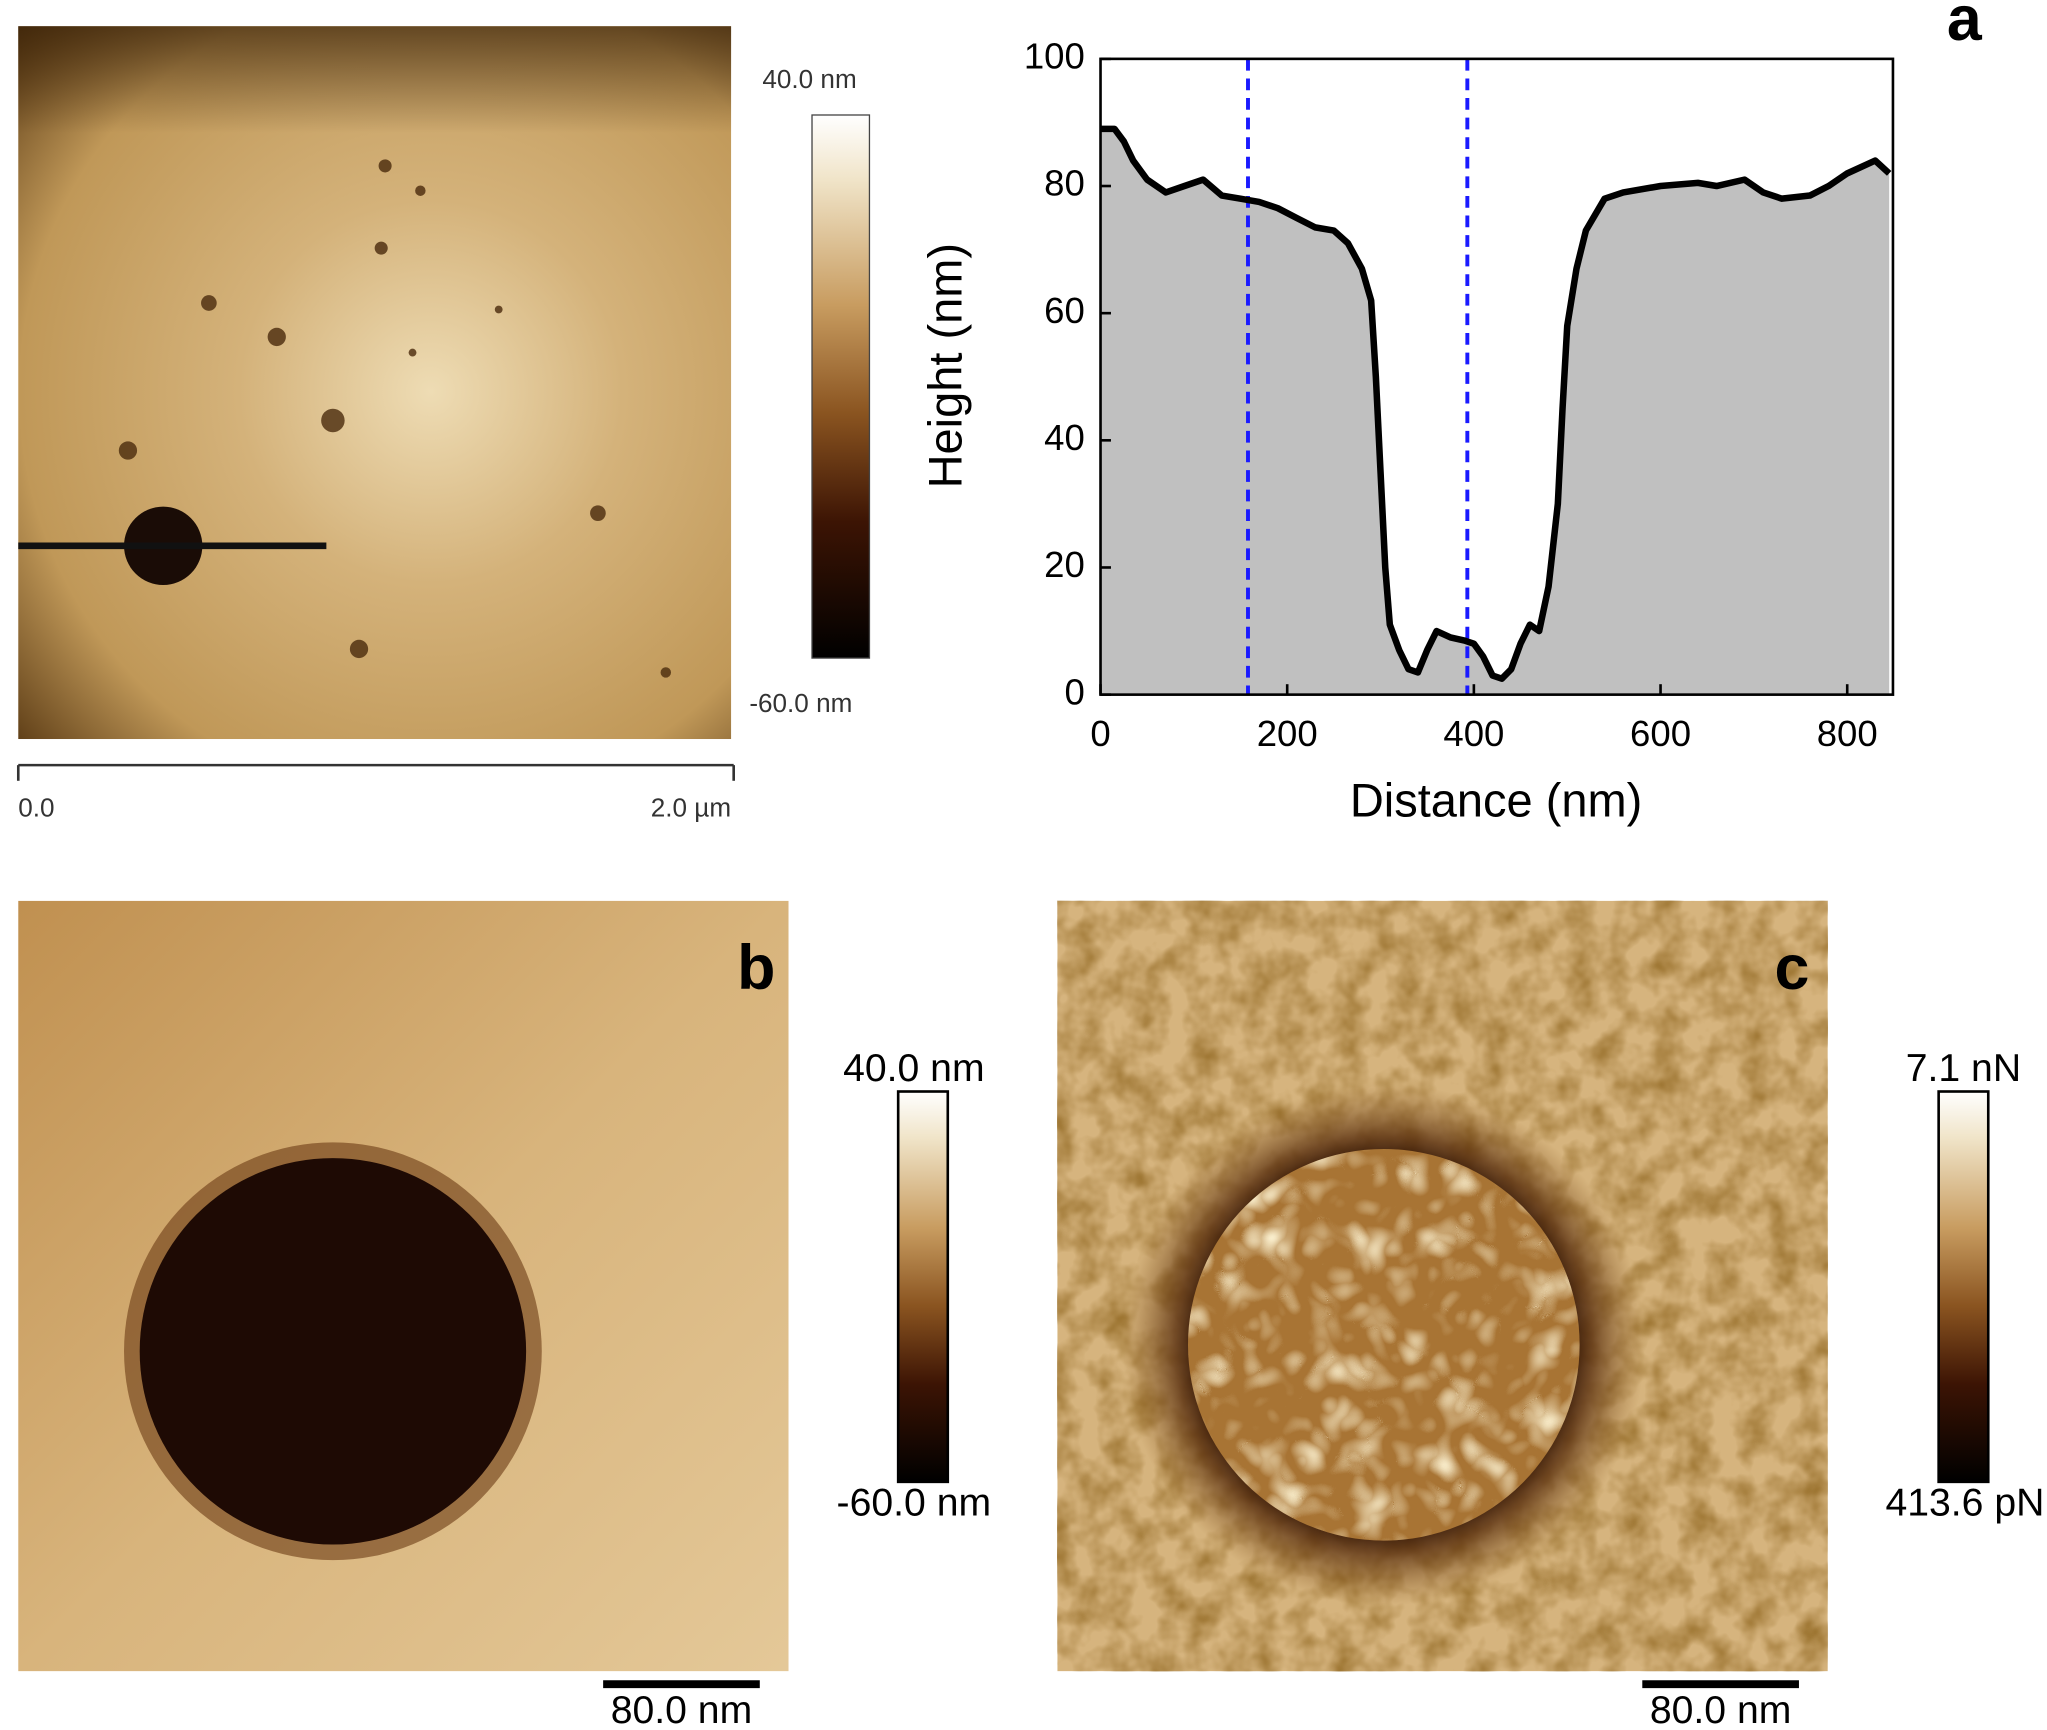 This screenshot has height=1730, width=2047. What do you see at coordinates (841, 386) in the screenshot?
I see `colorbar-a` at bounding box center [841, 386].